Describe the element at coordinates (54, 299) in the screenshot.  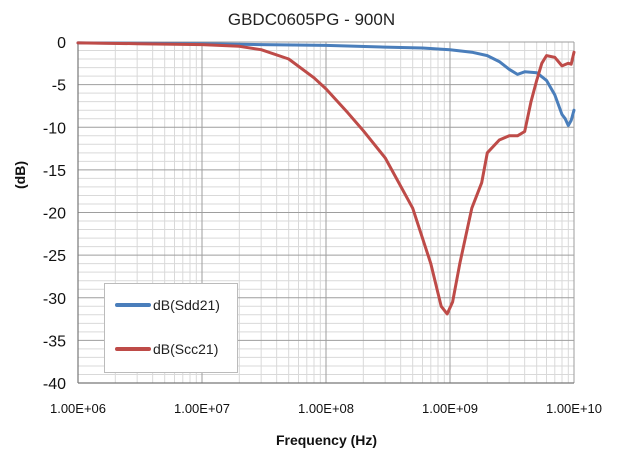
I see `y-tick-label: -30` at that location.